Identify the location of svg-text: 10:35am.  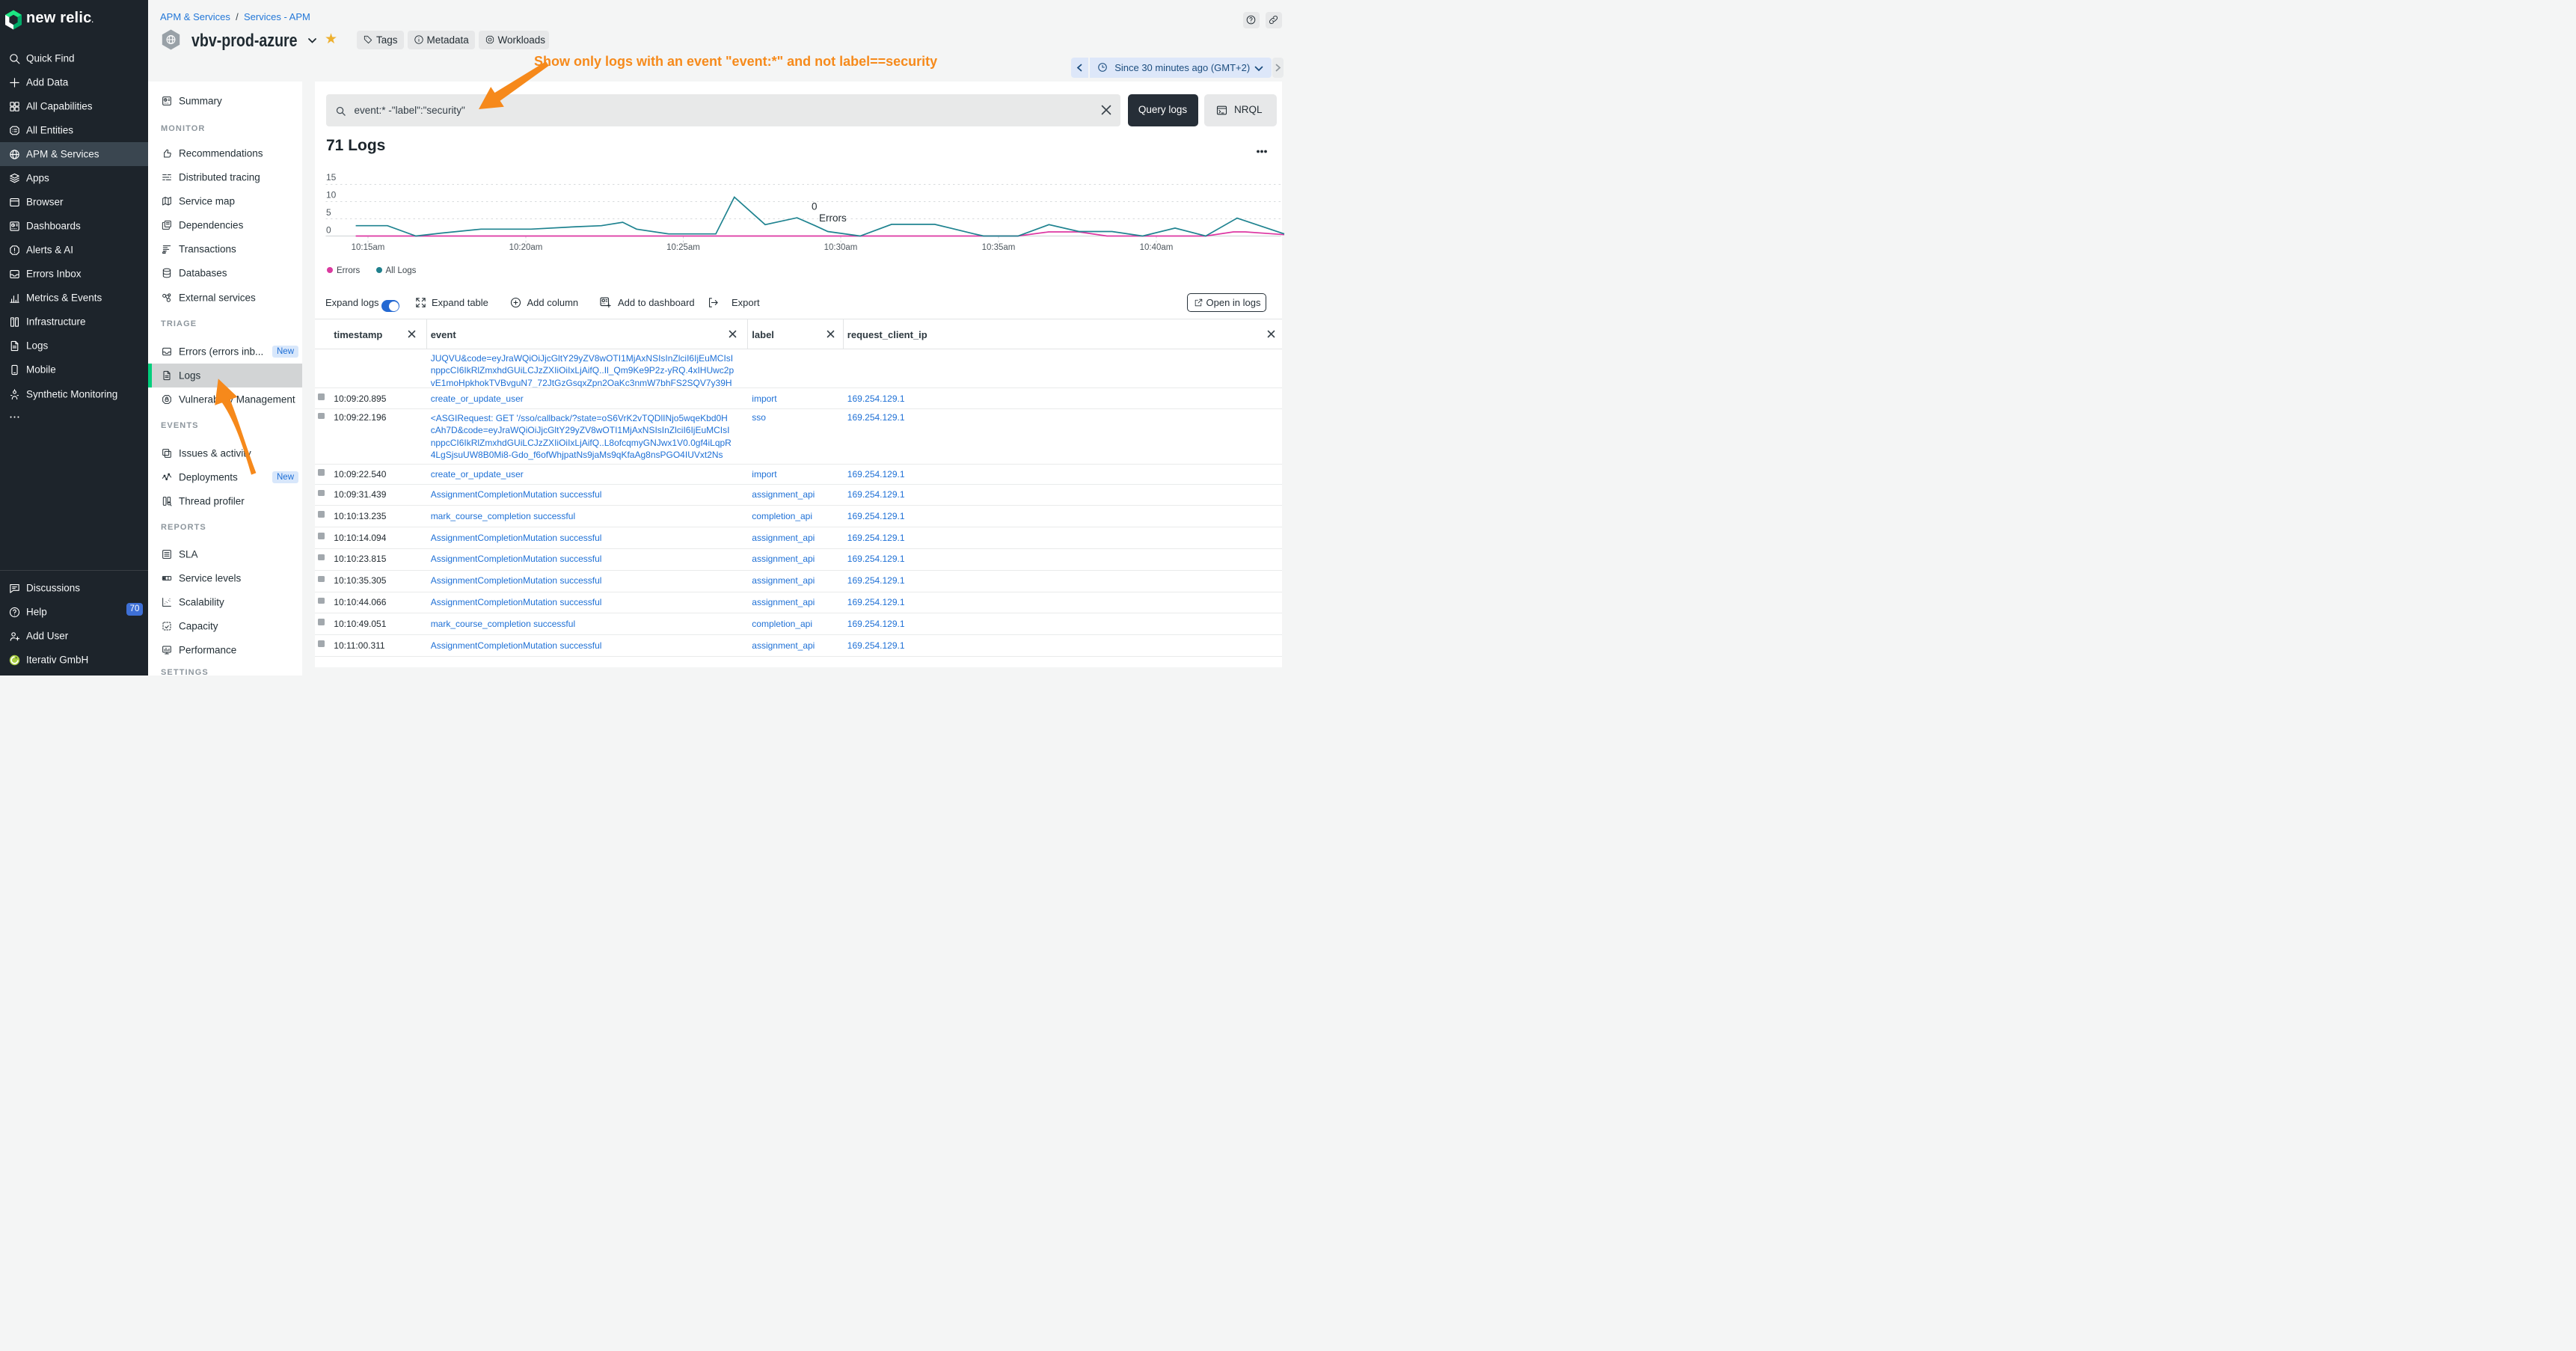
(999, 248).